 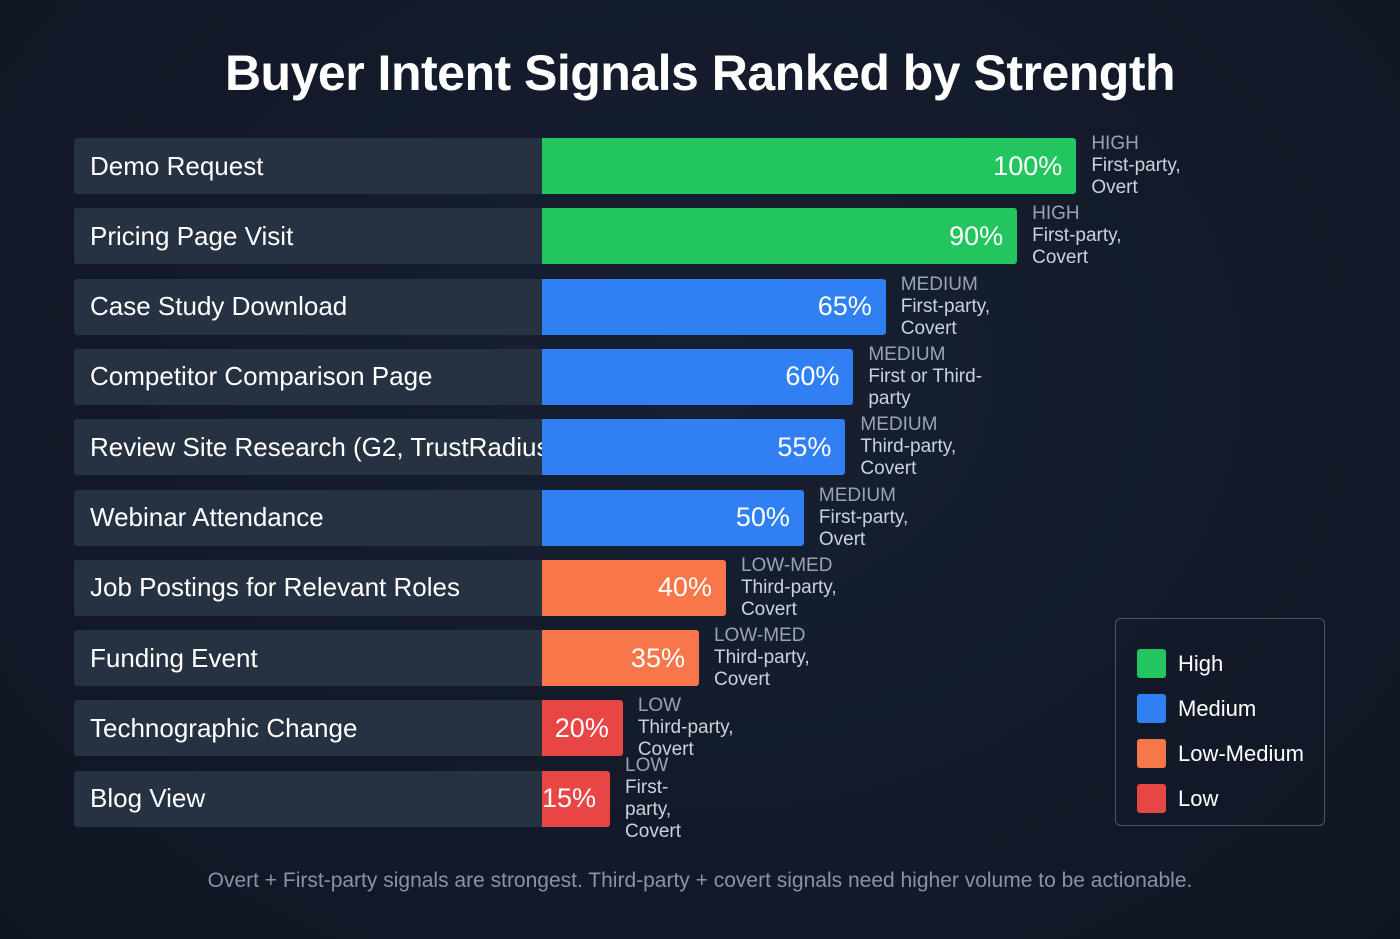 What do you see at coordinates (569, 798) in the screenshot?
I see `value-label: 15%` at bounding box center [569, 798].